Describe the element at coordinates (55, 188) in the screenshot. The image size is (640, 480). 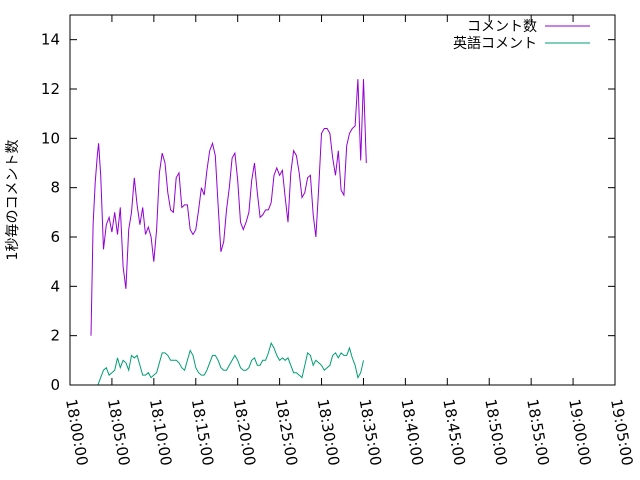
I see `y-tick-label: 8` at that location.